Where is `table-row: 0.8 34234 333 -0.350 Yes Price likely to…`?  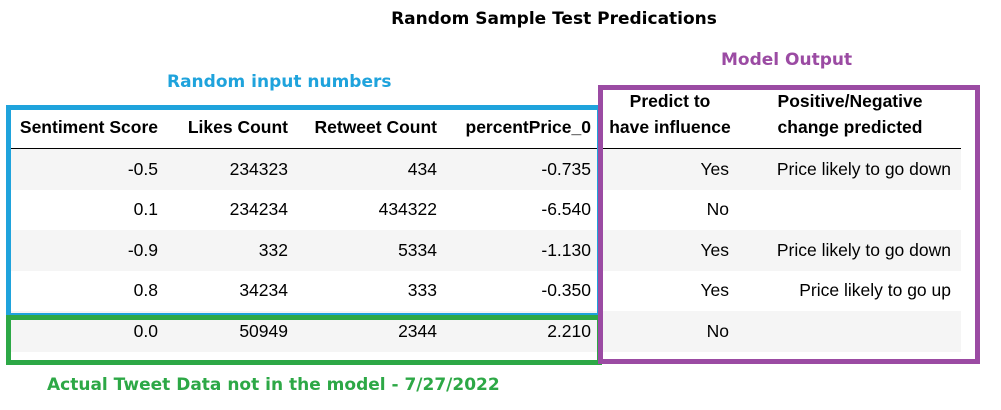 table-row: 0.8 34234 333 -0.350 Yes Price likely to… is located at coordinates (484, 290).